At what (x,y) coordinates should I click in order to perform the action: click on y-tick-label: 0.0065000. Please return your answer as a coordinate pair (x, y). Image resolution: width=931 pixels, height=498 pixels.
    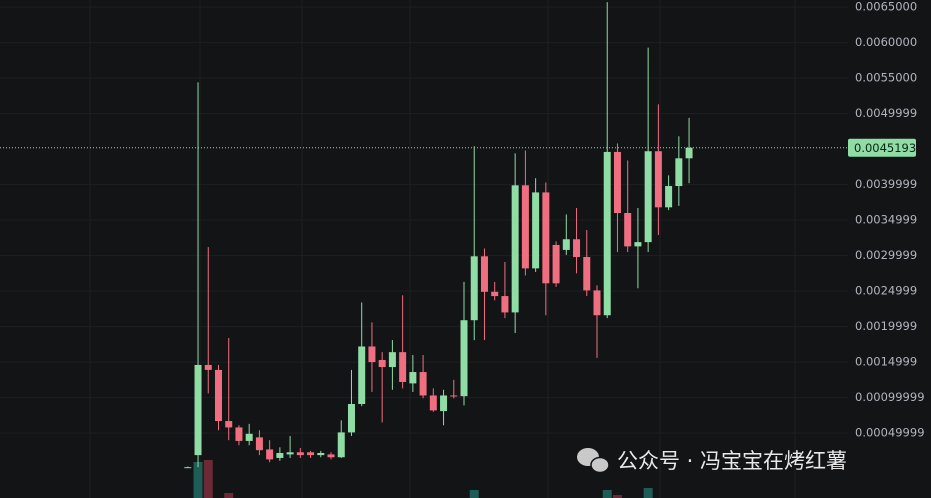
    Looking at the image, I should click on (886, 7).